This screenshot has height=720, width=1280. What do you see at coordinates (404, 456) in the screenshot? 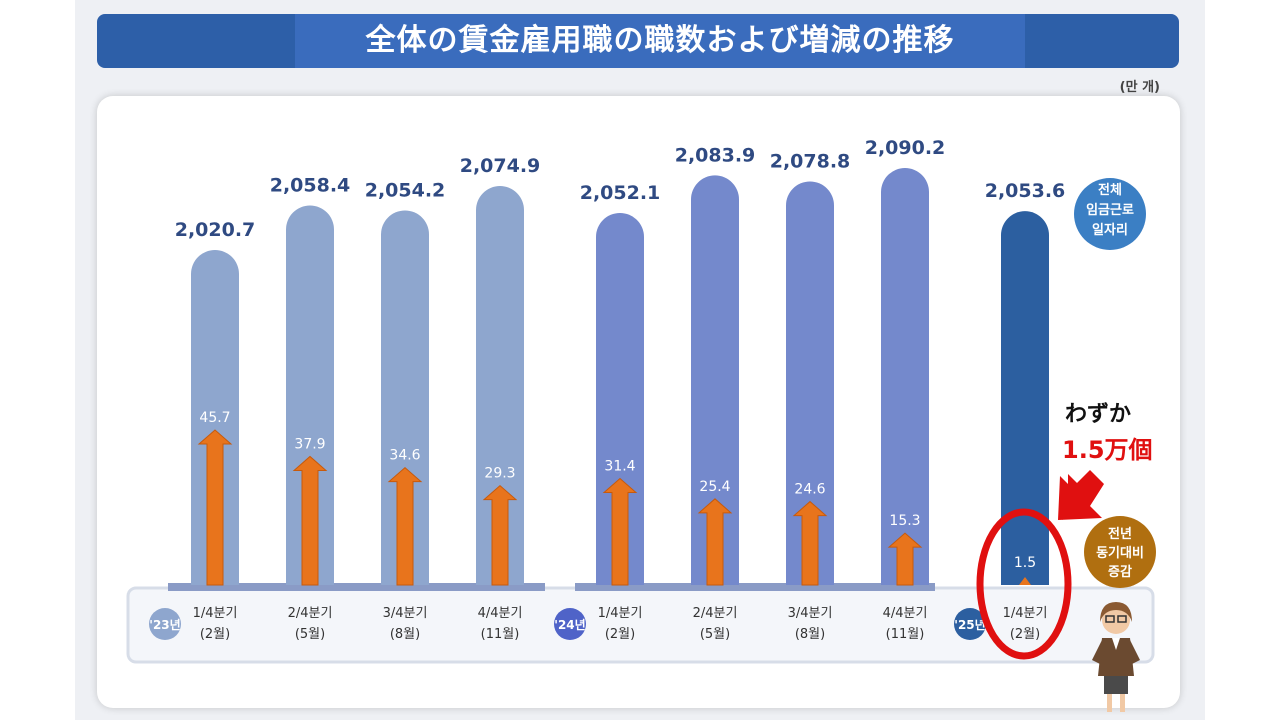
I see `change-value-label: 34.6` at bounding box center [404, 456].